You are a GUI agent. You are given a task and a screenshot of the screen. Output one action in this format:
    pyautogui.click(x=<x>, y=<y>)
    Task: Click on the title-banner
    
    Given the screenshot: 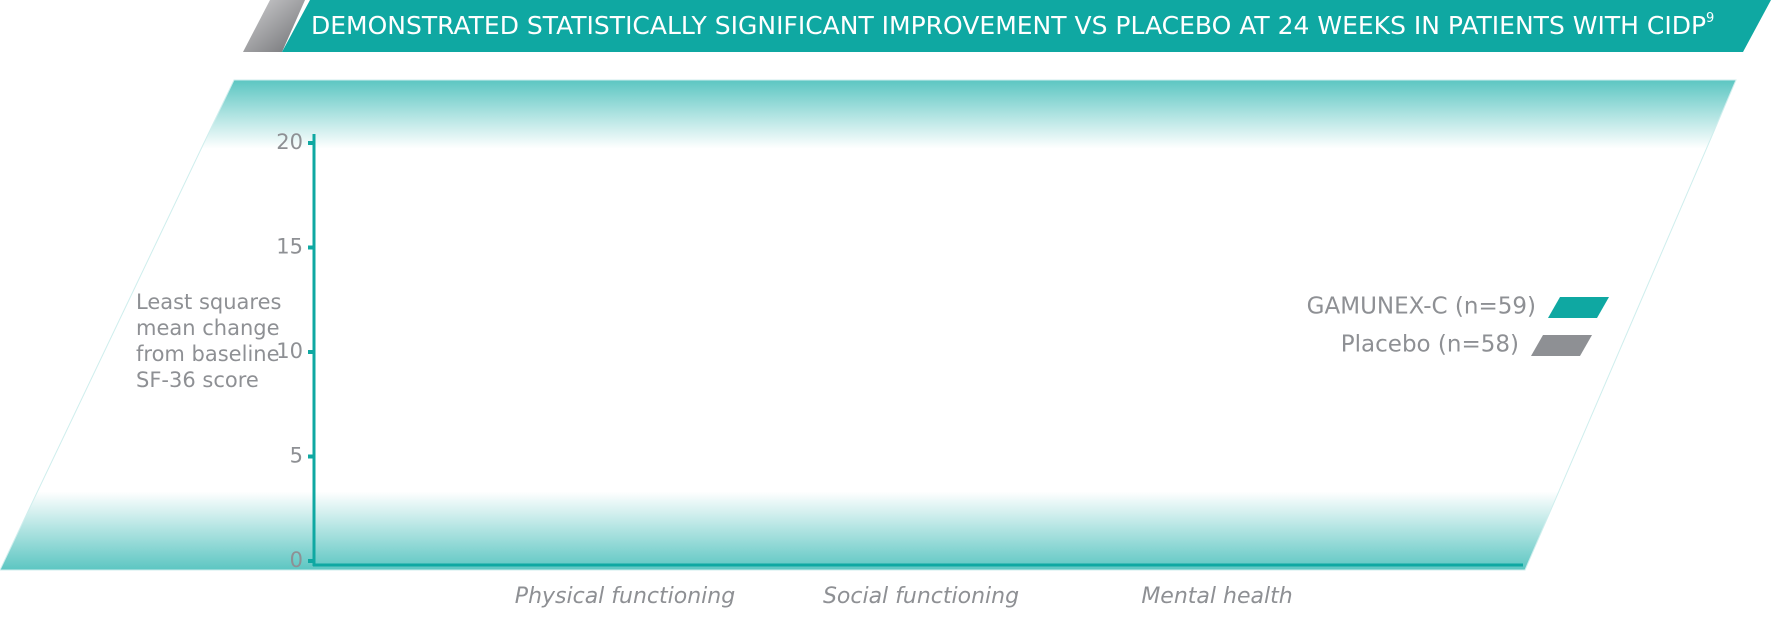 What is the action you would take?
    pyautogui.click(x=1026, y=26)
    